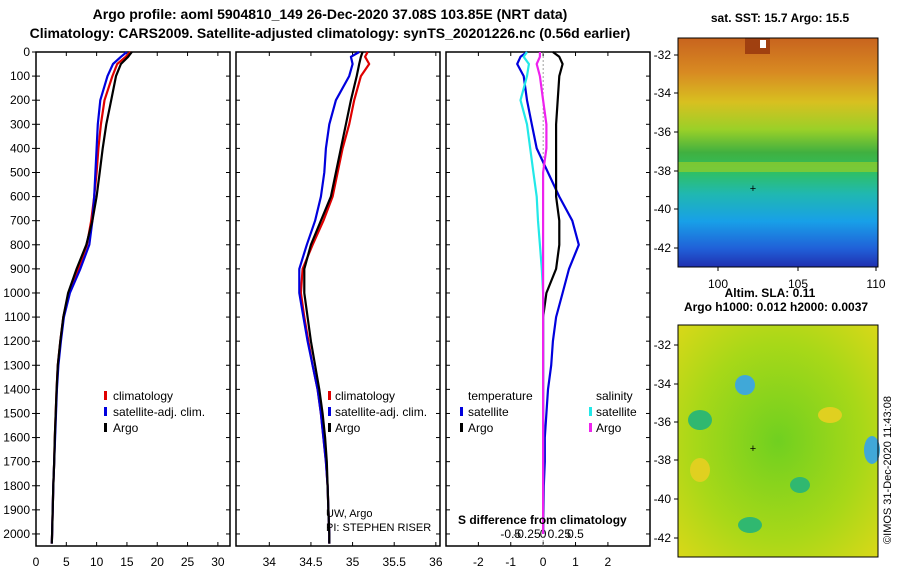 The width and height of the screenshot is (900, 580). What do you see at coordinates (461, 411) in the screenshot?
I see `legend-swatch-temp-sat` at bounding box center [461, 411].